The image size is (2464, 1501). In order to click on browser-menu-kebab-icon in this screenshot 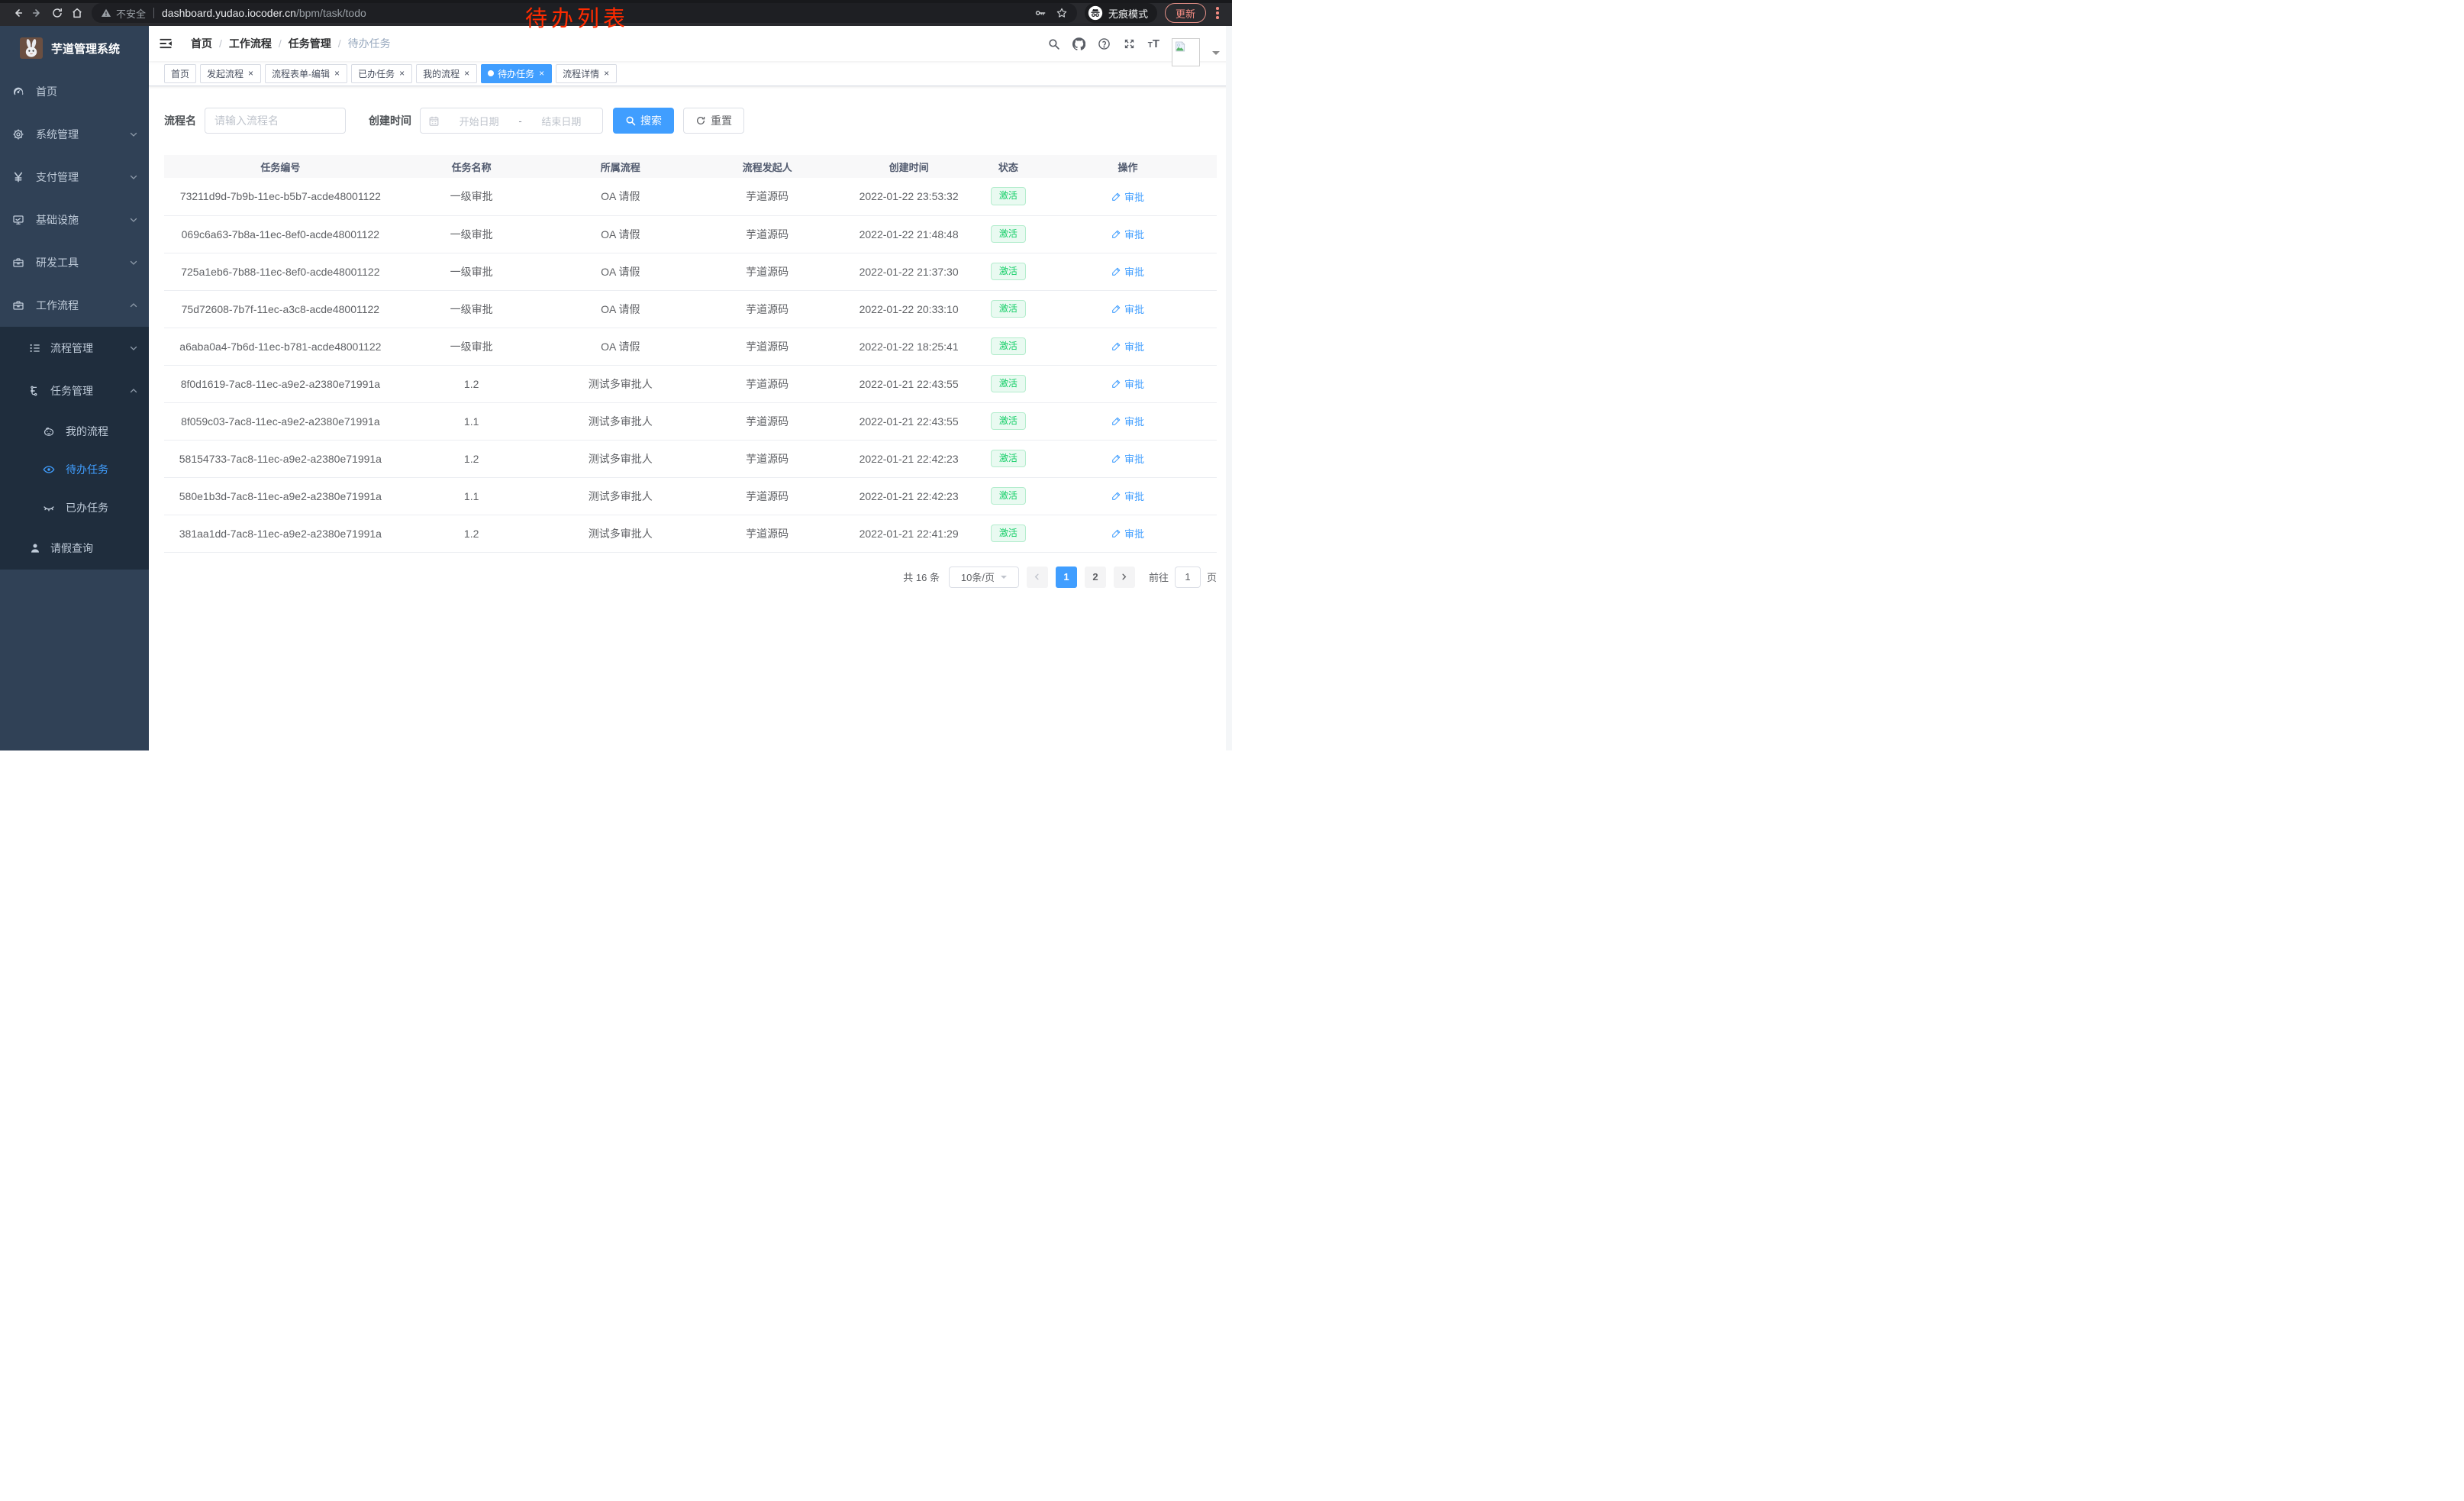, I will do `click(1218, 13)`.